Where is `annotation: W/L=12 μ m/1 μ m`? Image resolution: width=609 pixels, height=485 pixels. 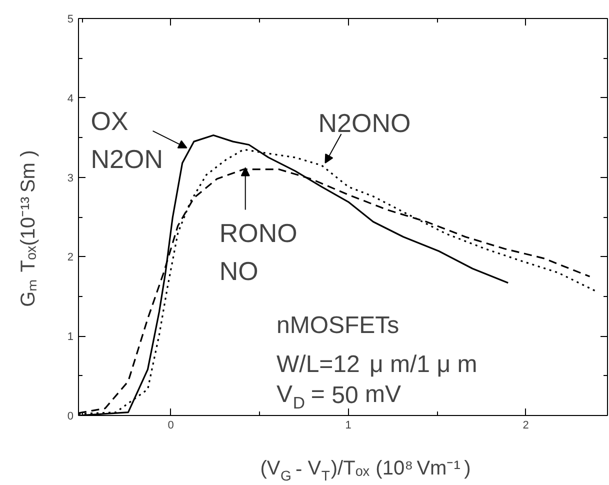
annotation: W/L=12 μ m/1 μ m is located at coordinates (377, 364).